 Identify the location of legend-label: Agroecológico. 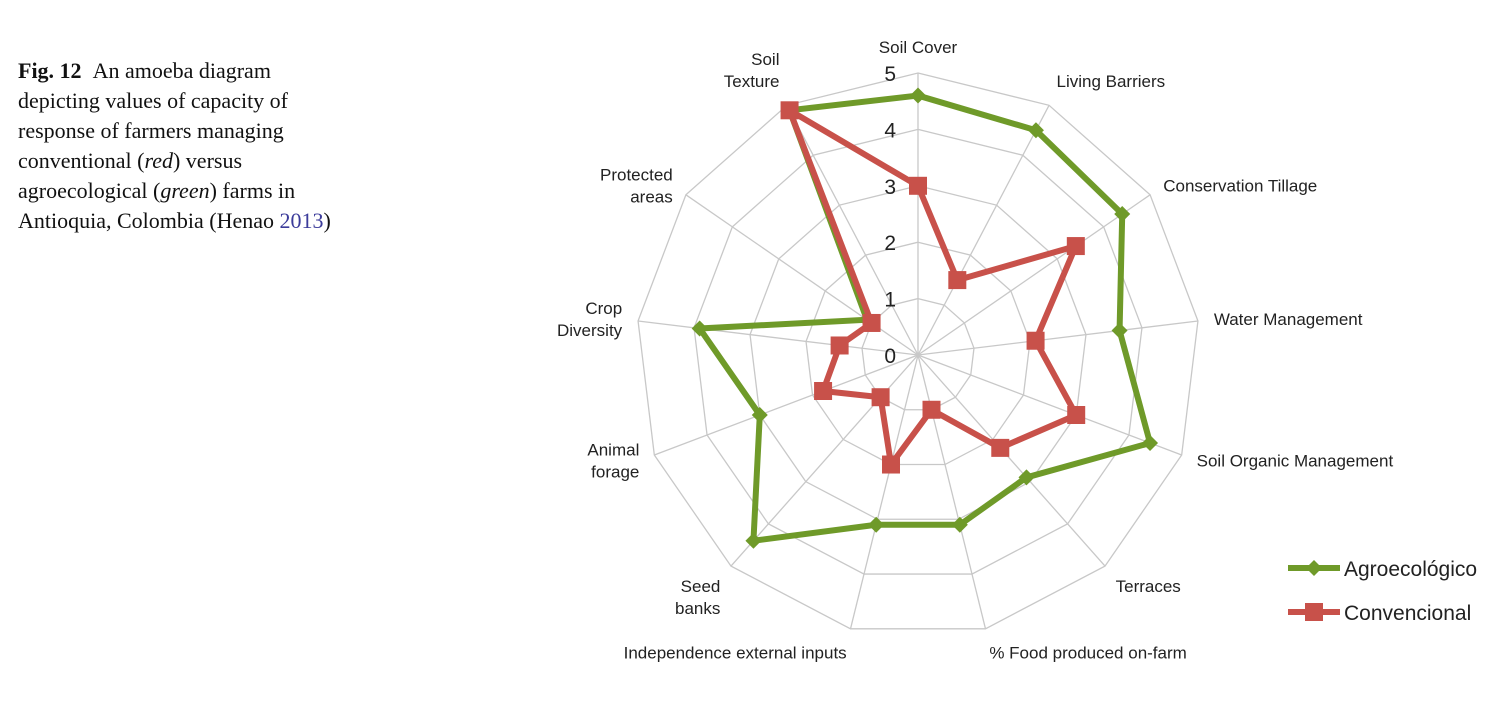
(1410, 569).